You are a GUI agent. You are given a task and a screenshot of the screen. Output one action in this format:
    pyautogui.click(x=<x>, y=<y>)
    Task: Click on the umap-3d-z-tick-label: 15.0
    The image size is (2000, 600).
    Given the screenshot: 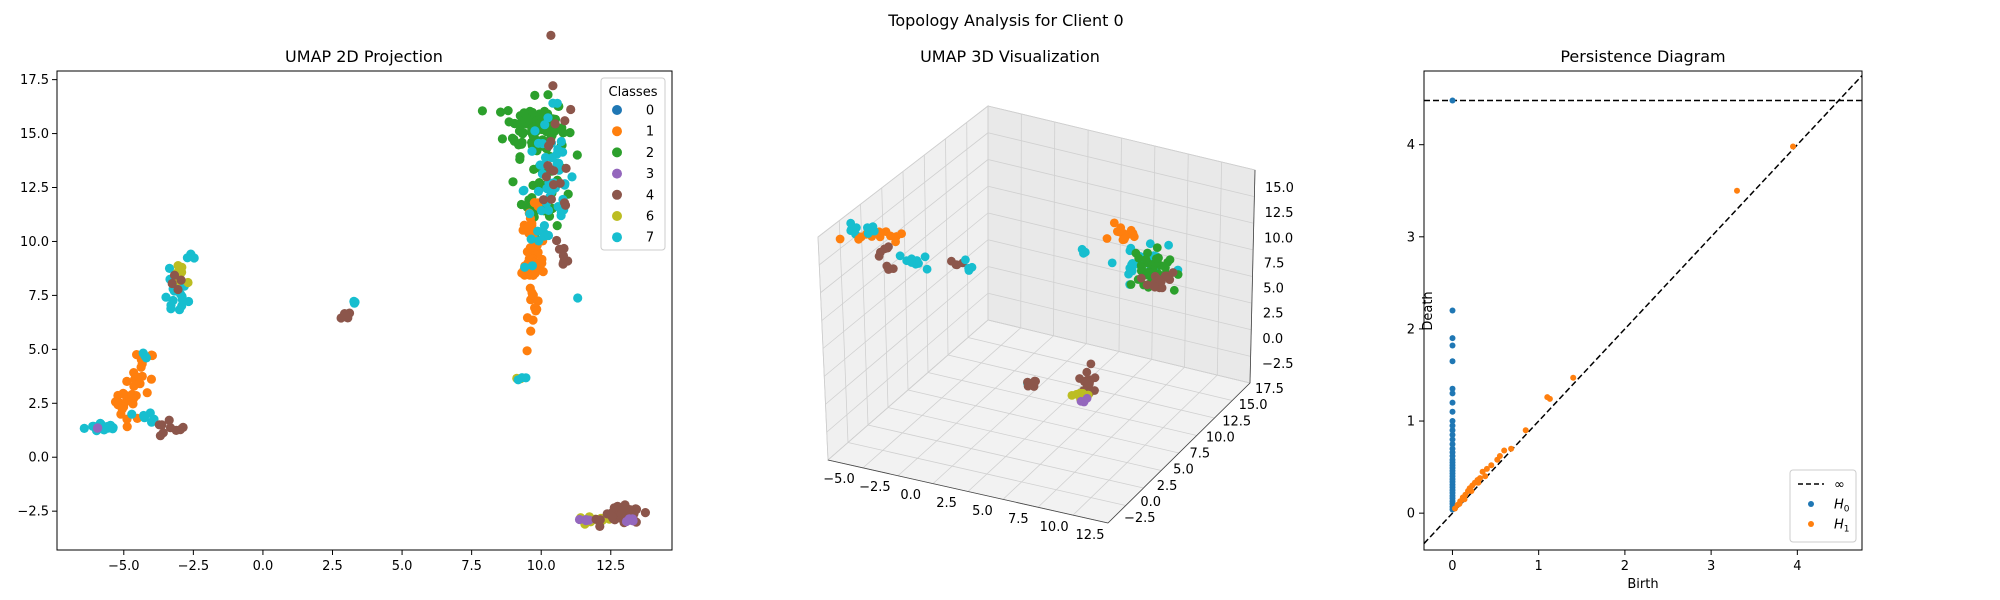 What is the action you would take?
    pyautogui.click(x=1279, y=188)
    